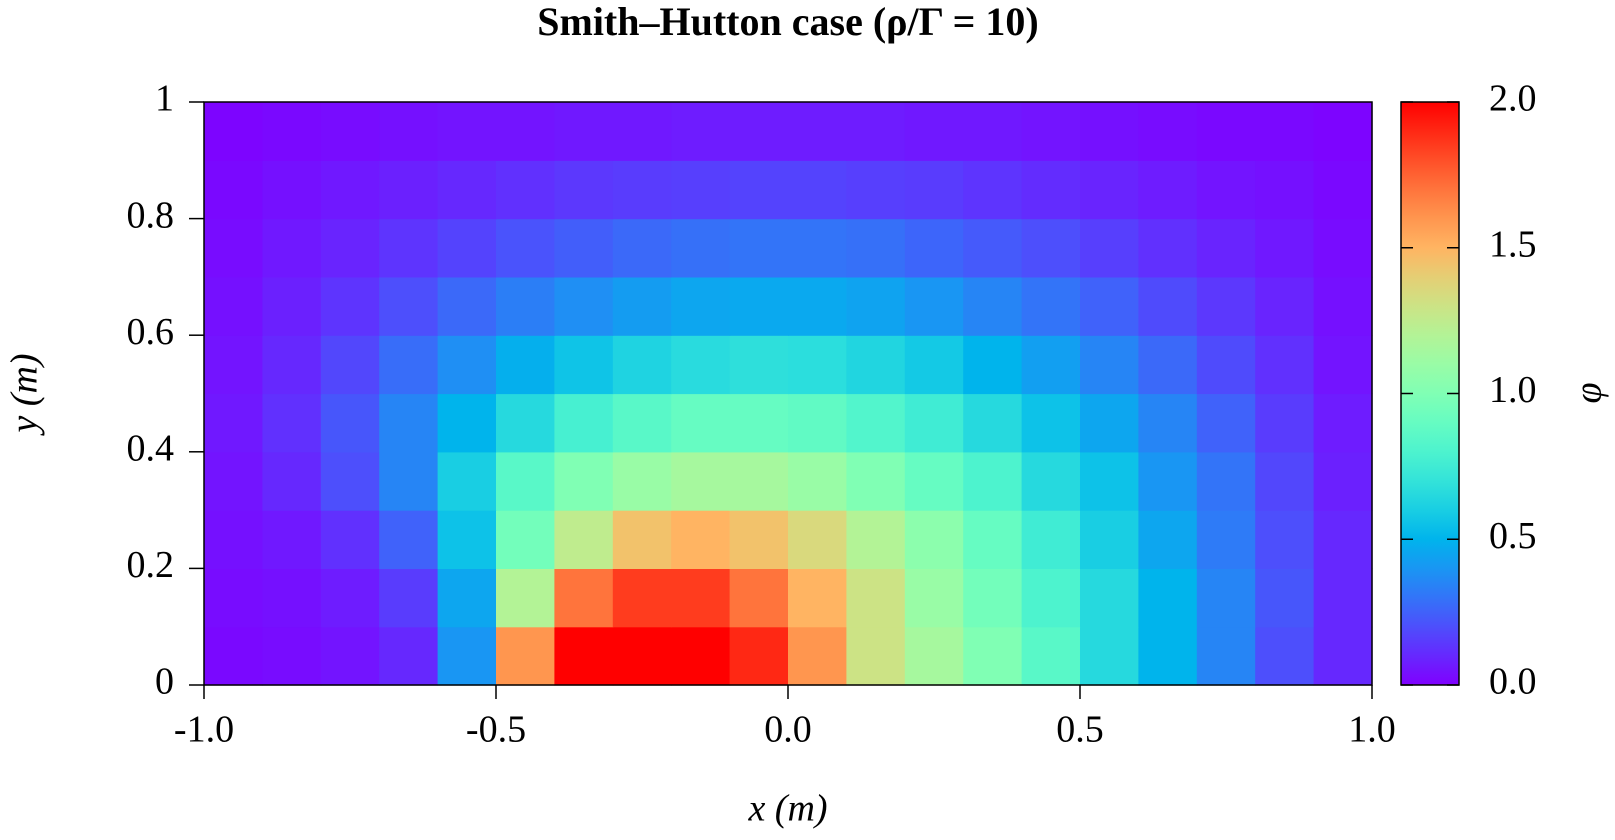  I want to click on x-axis-label: x (m), so click(787, 809).